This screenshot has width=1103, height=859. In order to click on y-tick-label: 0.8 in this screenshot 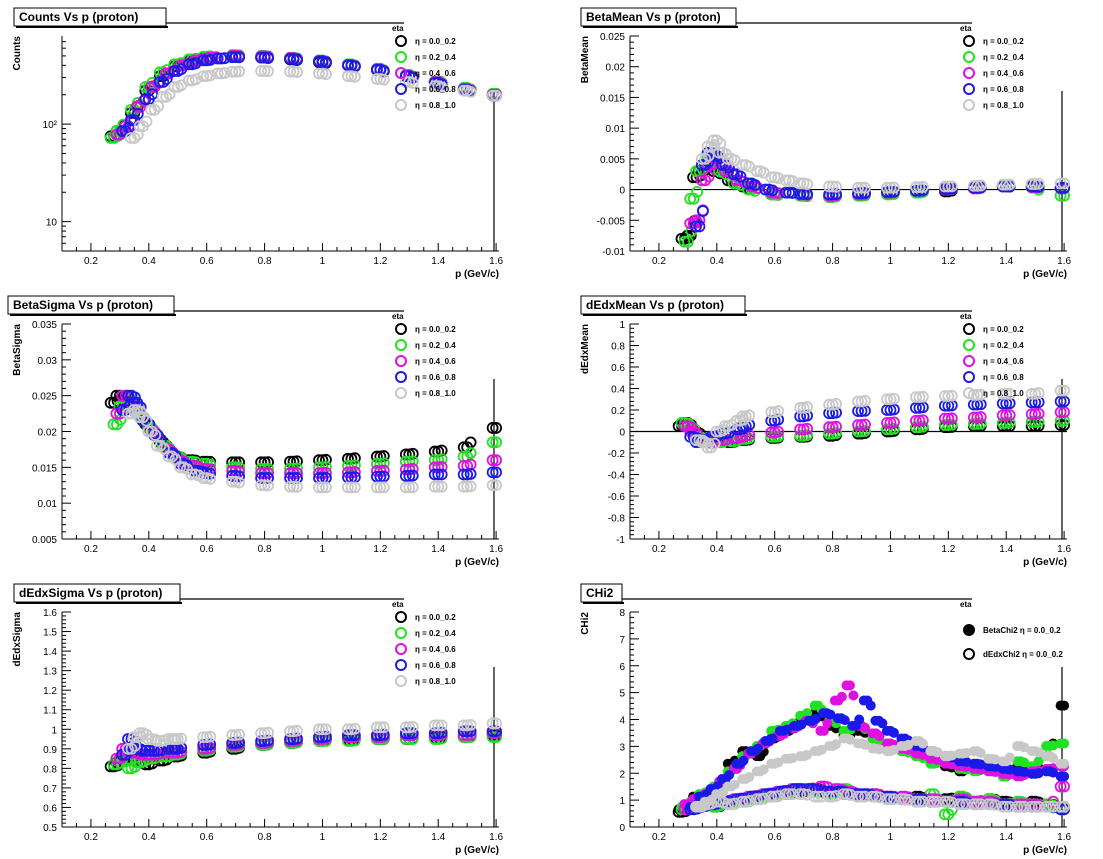, I will do `click(50, 769)`.